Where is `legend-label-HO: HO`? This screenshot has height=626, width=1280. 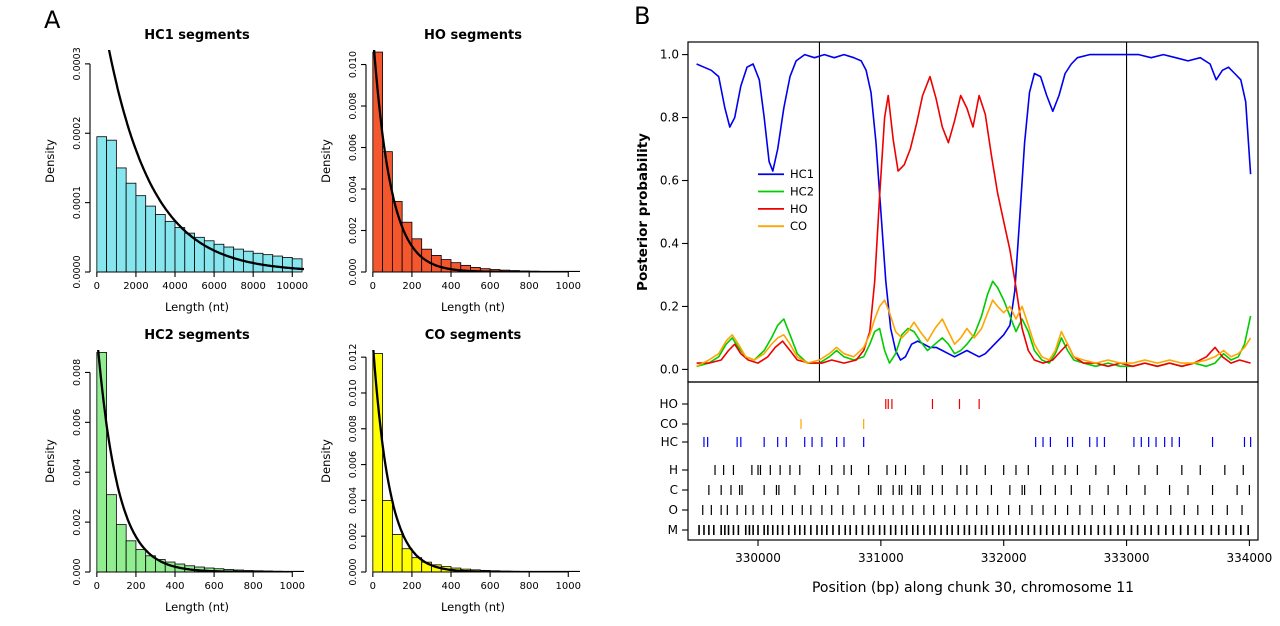
legend-label-HO: HO is located at coordinates (799, 209).